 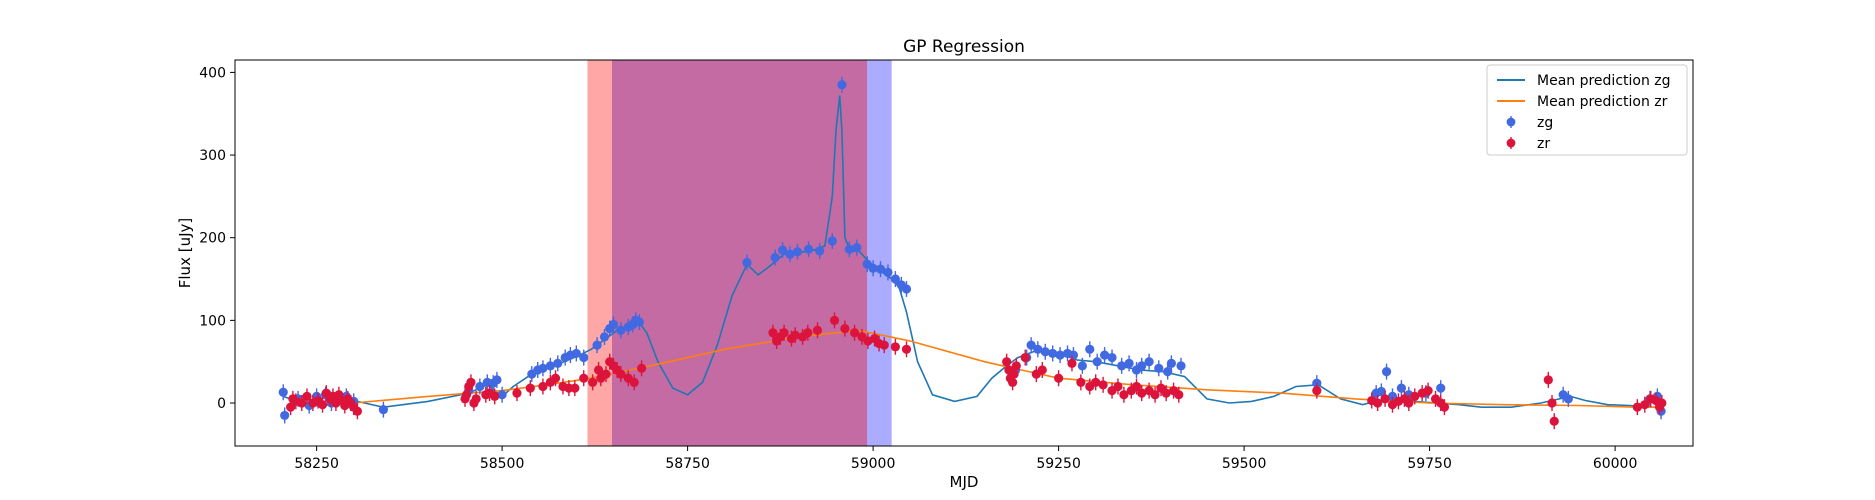 I want to click on legend-swatch, so click(x=1511, y=143).